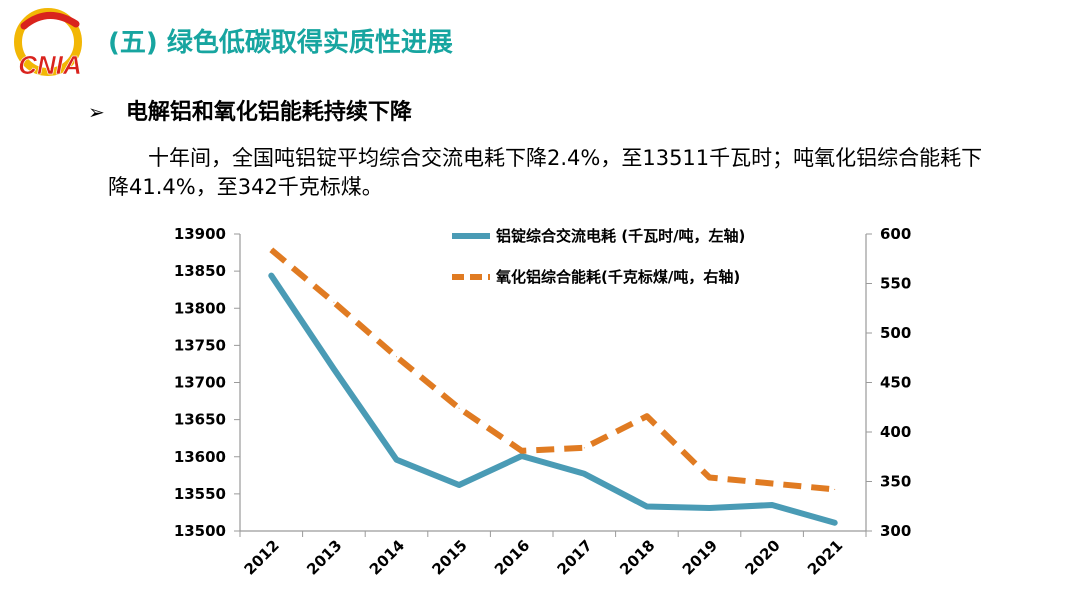 This screenshot has height=608, width=1080. I want to click on left-axis-tick-label: 13750, so click(200, 345).